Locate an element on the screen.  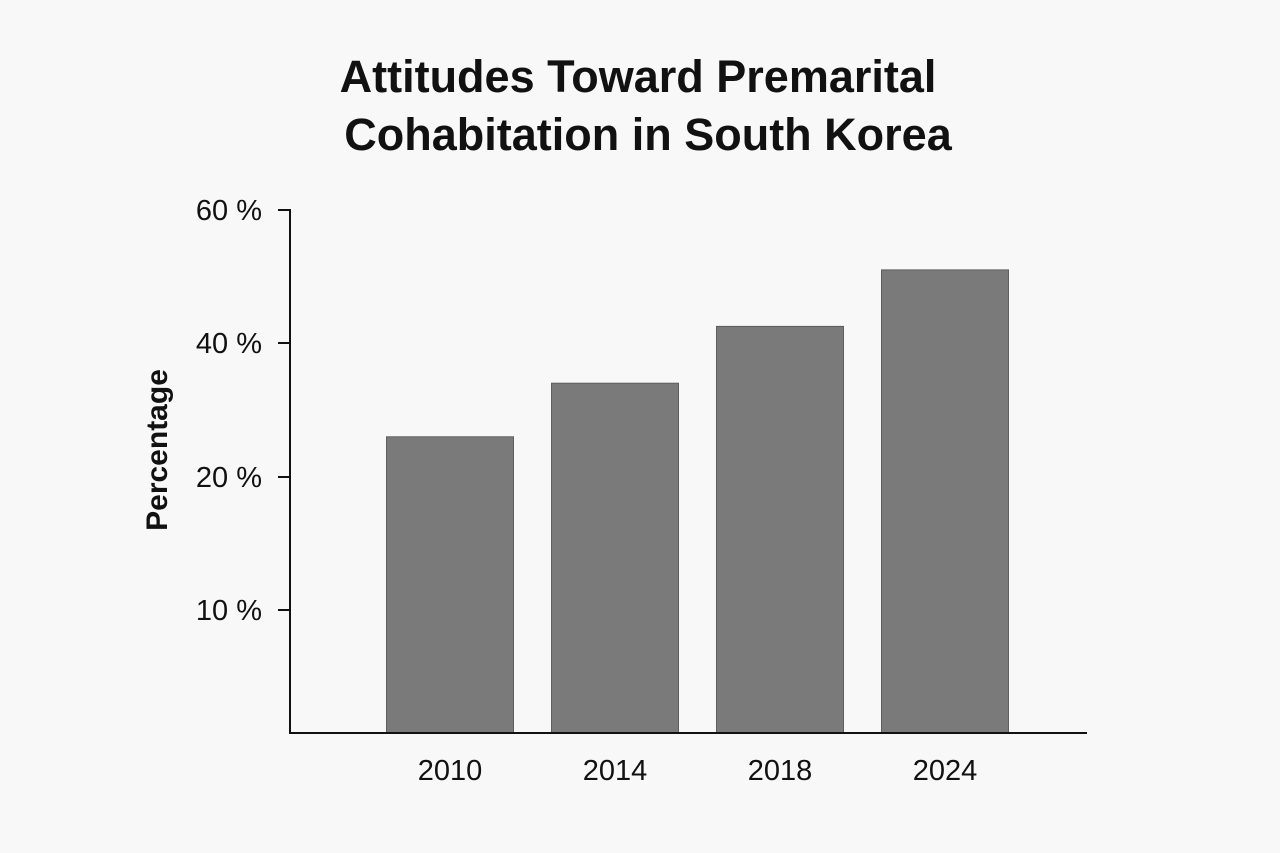
y-tick-label-10: 10 % is located at coordinates (229, 611).